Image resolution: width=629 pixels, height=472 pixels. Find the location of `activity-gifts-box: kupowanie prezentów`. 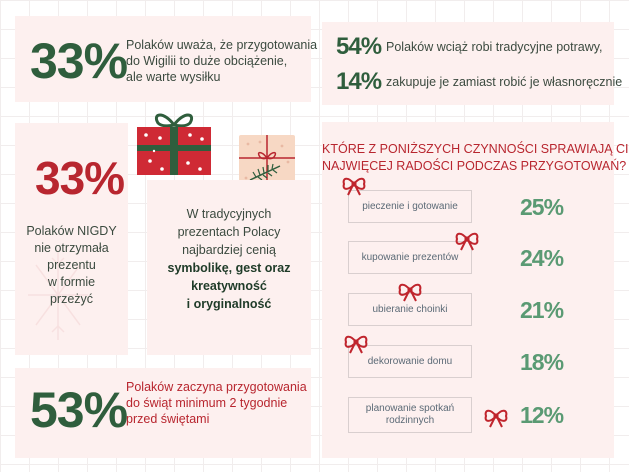

activity-gifts-box: kupowanie prezentów is located at coordinates (410, 257).